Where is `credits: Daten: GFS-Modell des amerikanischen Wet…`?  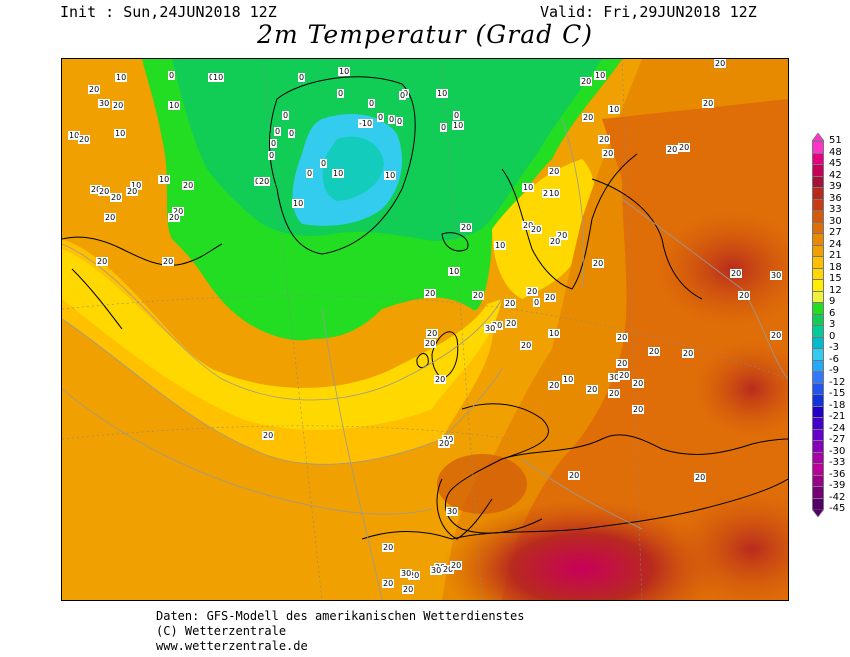
credits: Daten: GFS-Modell des amerikanischen Wet… is located at coordinates (340, 631).